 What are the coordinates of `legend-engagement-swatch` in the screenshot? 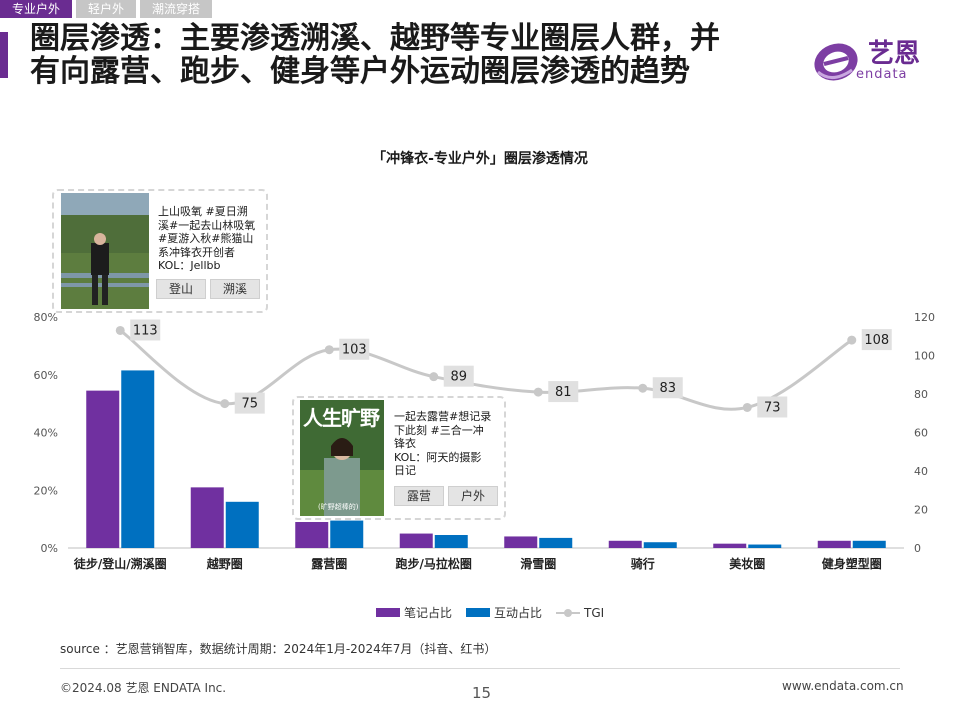 It's located at (478, 612).